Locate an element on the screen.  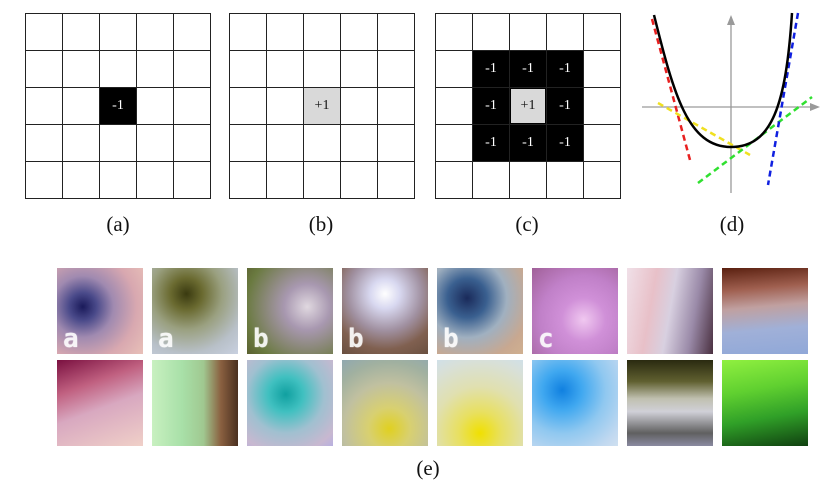
caption-c: (c) is located at coordinates (527, 224).